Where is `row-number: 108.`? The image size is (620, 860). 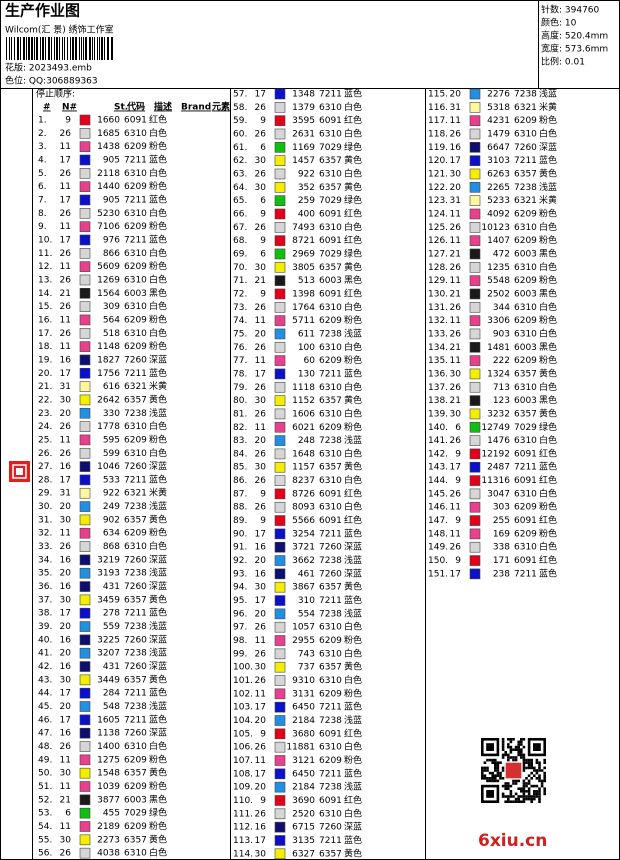 row-number: 108. is located at coordinates (243, 774).